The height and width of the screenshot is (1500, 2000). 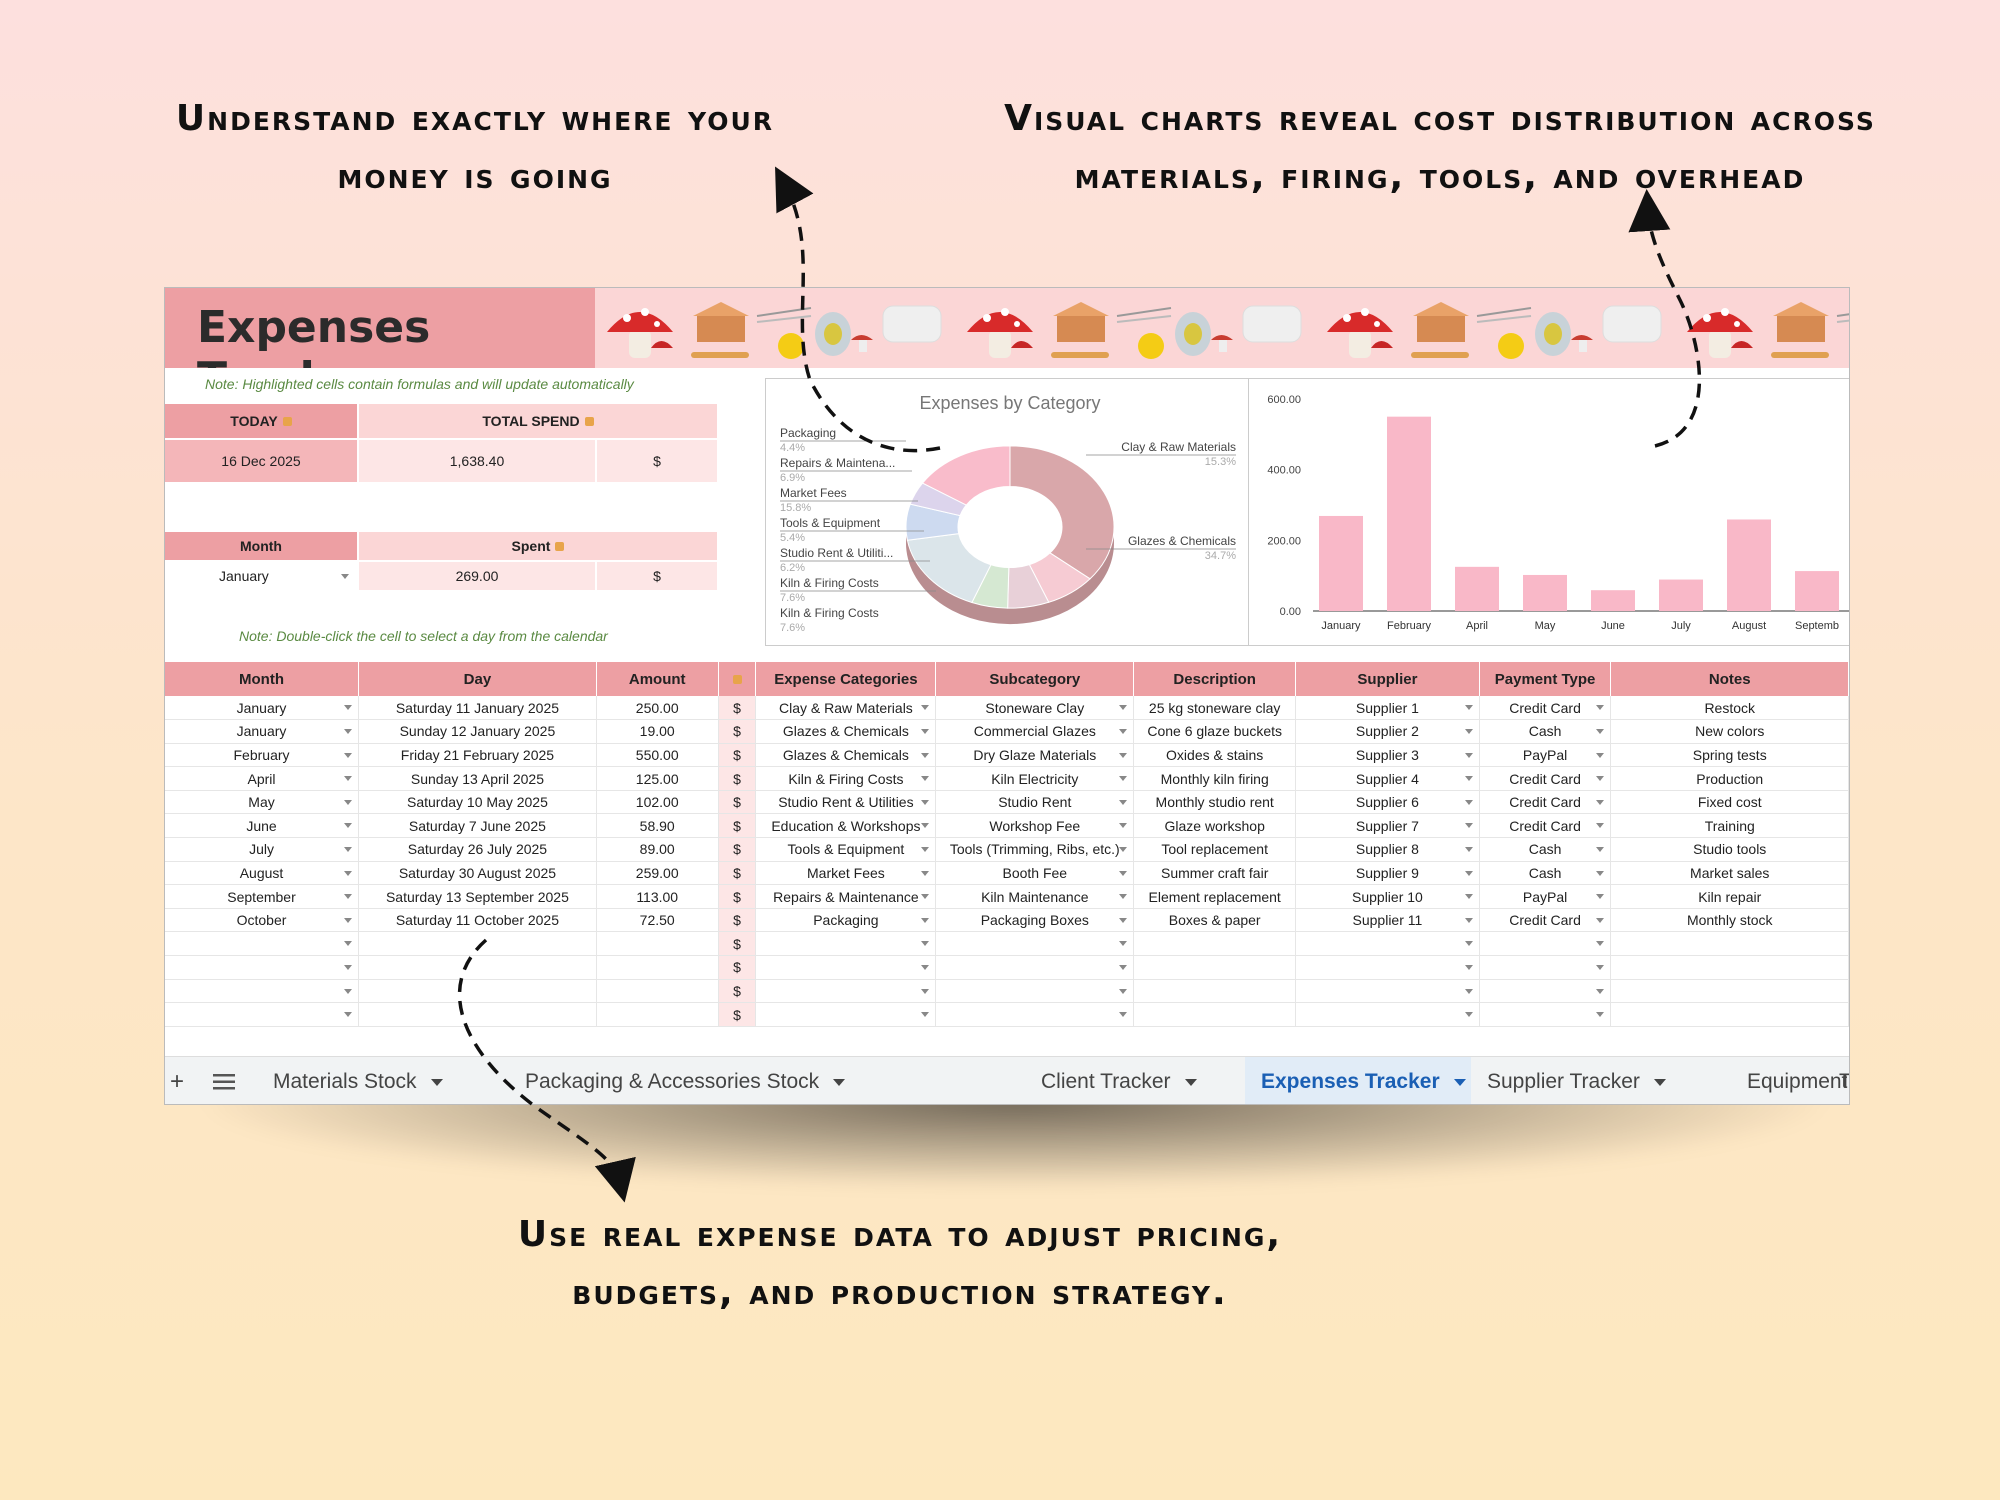 What do you see at coordinates (1035, 755) in the screenshot?
I see `table-cell: Dry Glaze Materials` at bounding box center [1035, 755].